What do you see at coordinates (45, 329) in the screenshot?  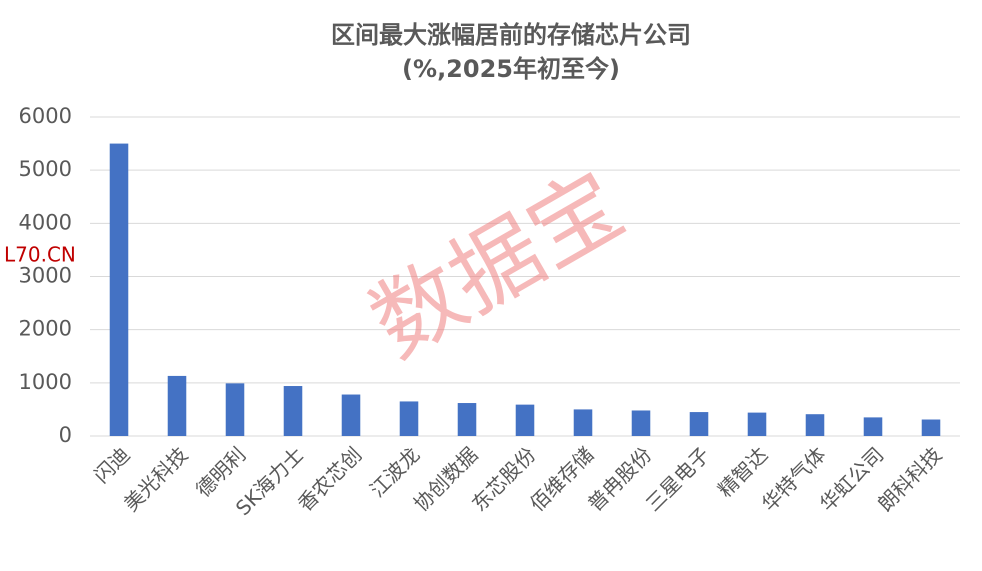 I see `y-tick-label: 2000` at bounding box center [45, 329].